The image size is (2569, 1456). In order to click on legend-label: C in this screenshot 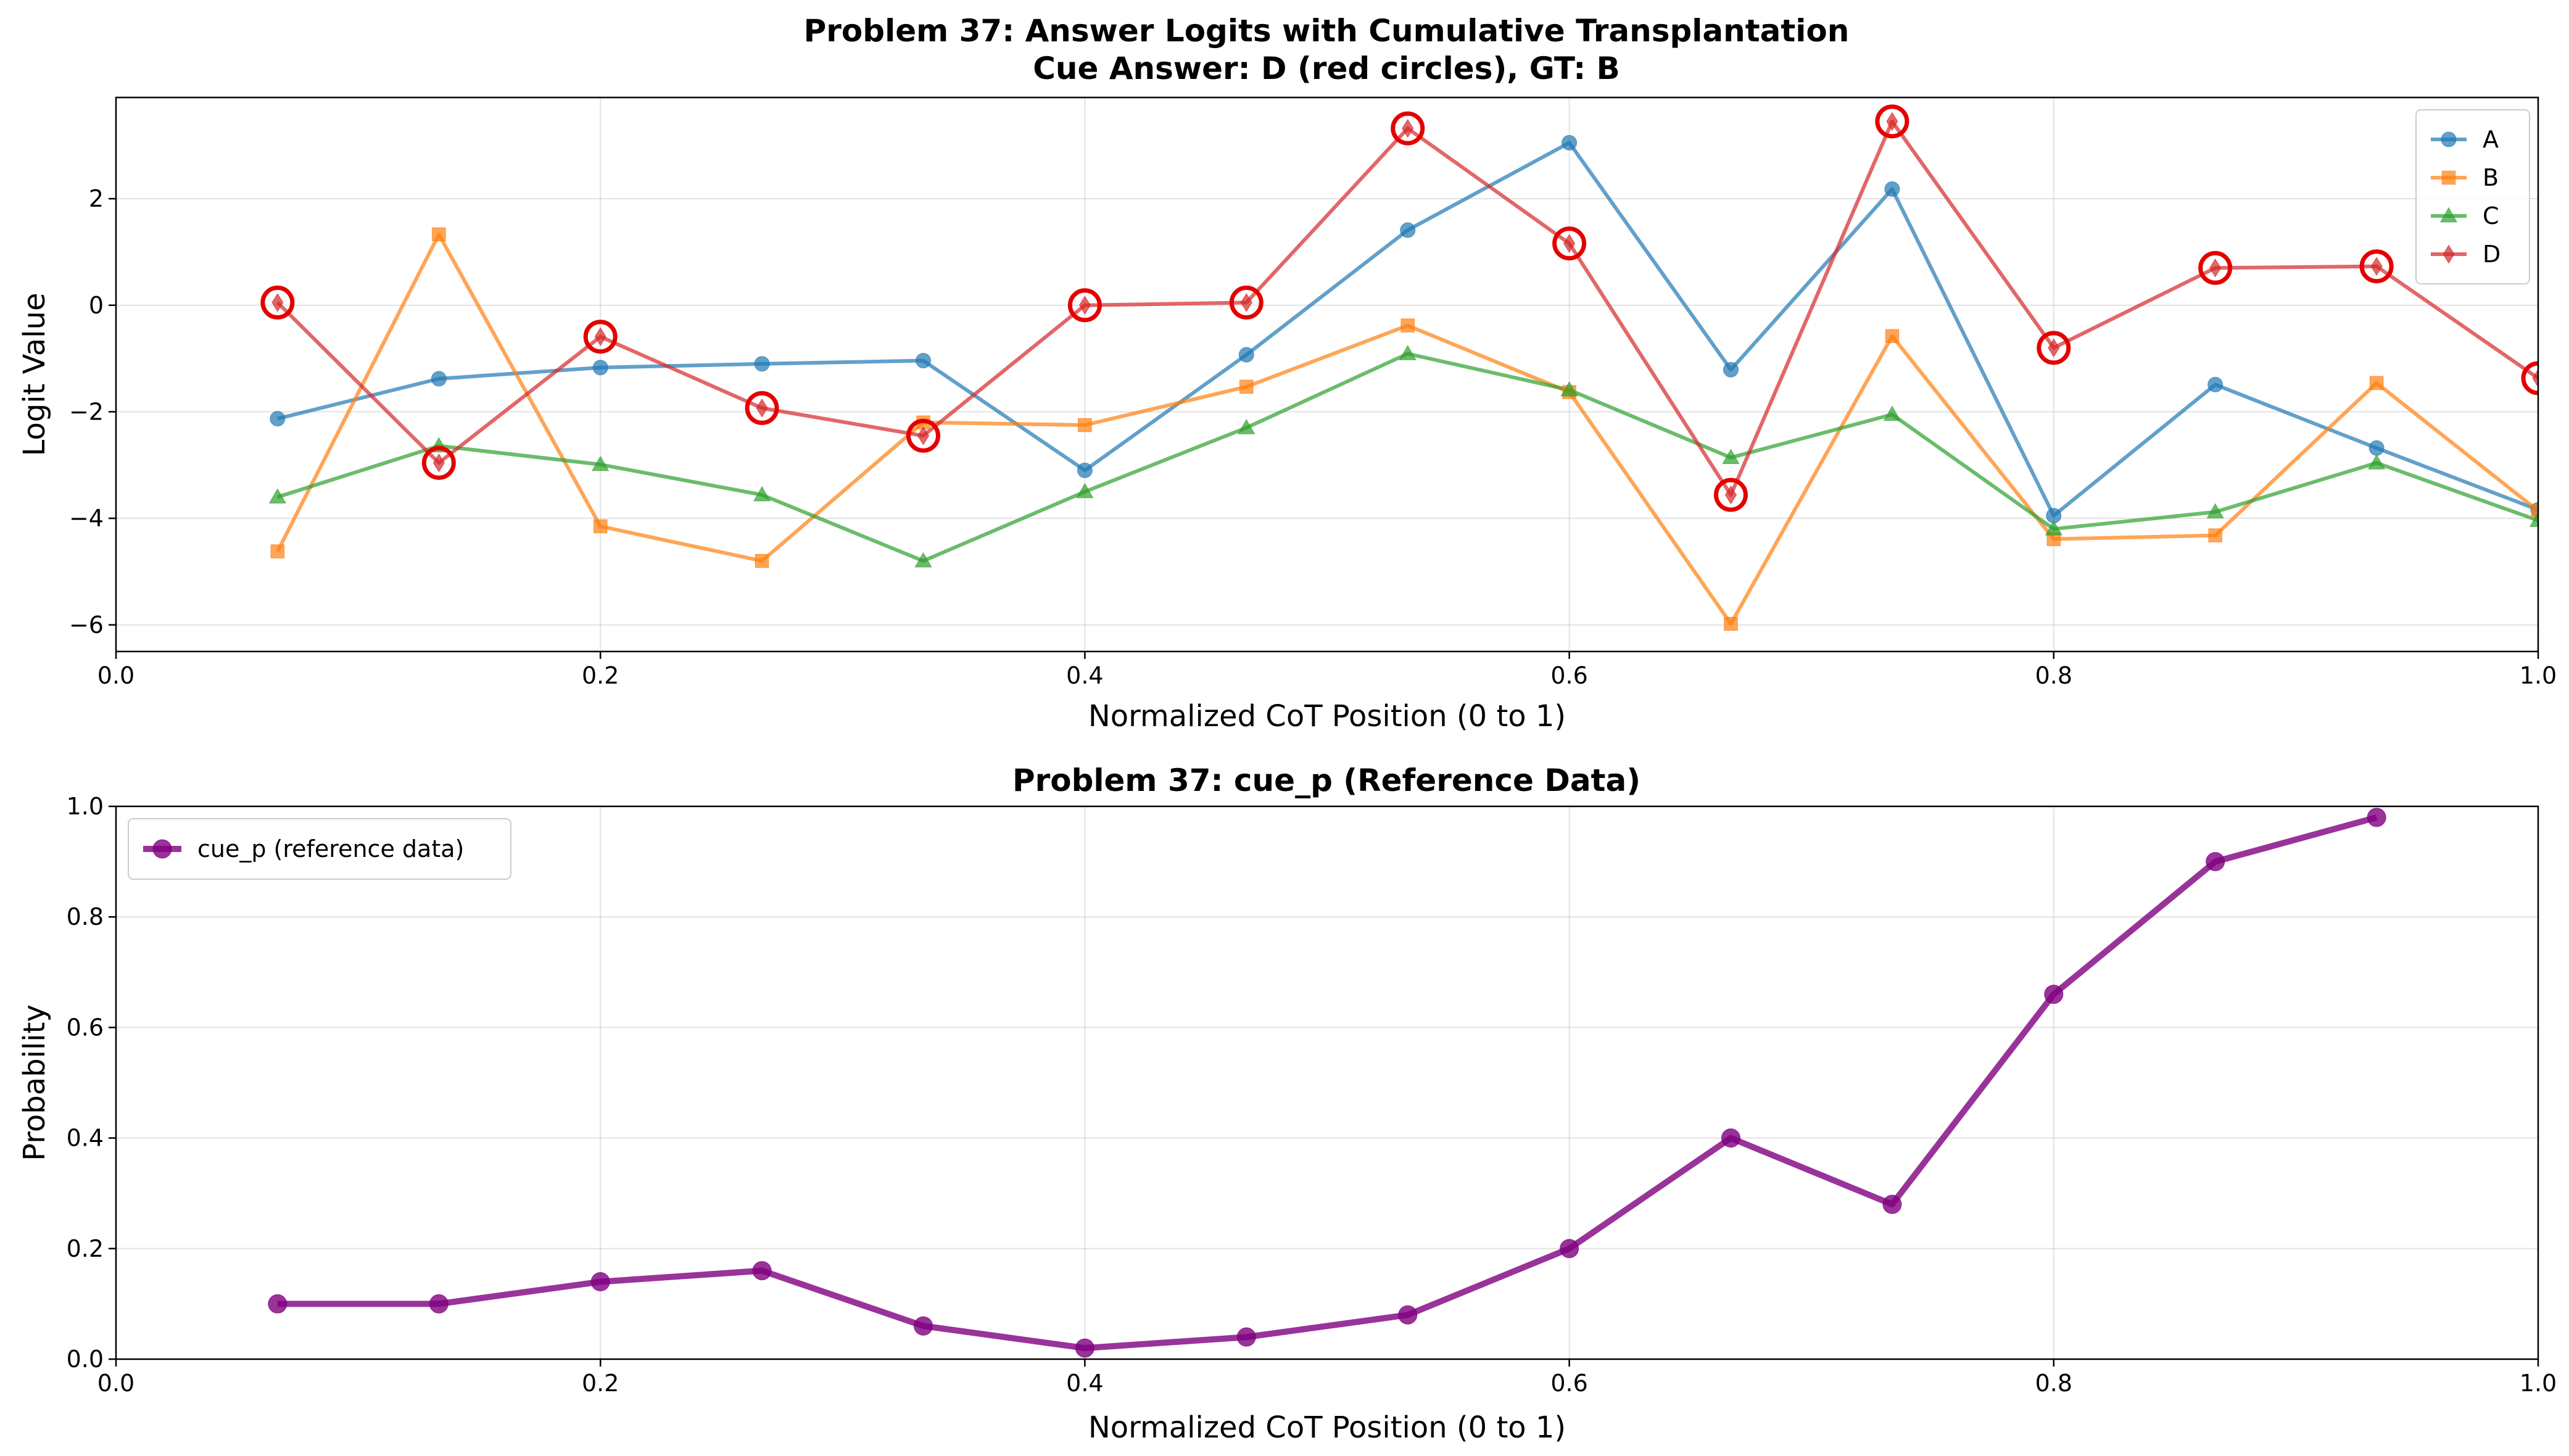, I will do `click(2491, 216)`.